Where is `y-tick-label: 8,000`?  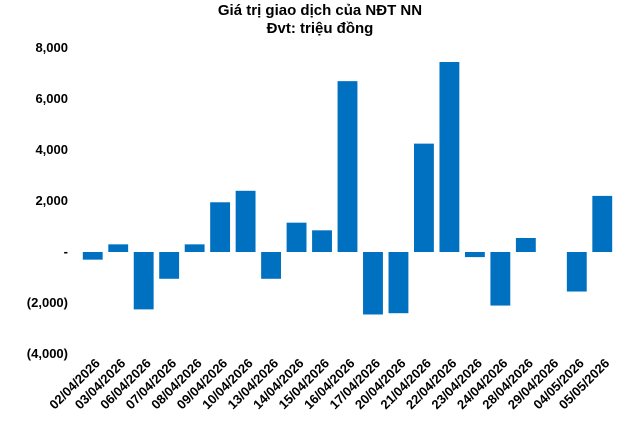 y-tick-label: 8,000 is located at coordinates (51, 47).